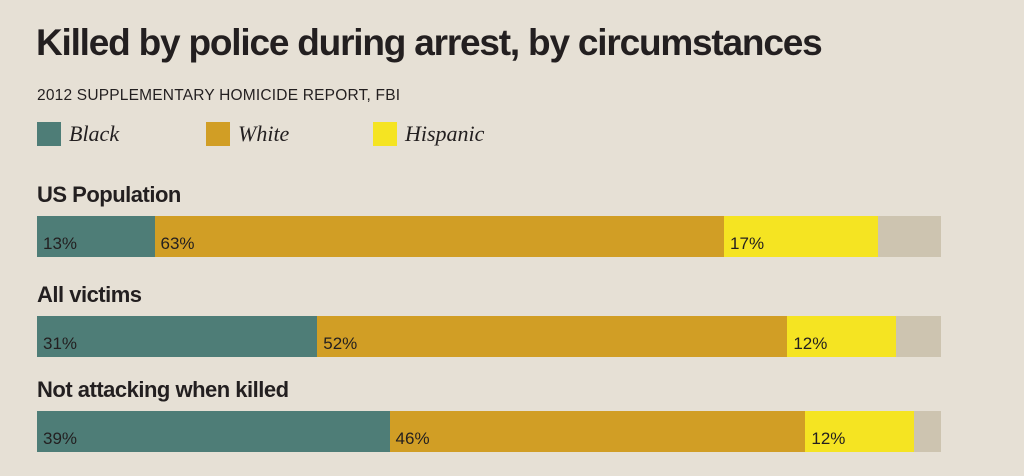 The height and width of the screenshot is (476, 1024). Describe the element at coordinates (60, 438) in the screenshot. I see `data-label-black: 39%` at that location.